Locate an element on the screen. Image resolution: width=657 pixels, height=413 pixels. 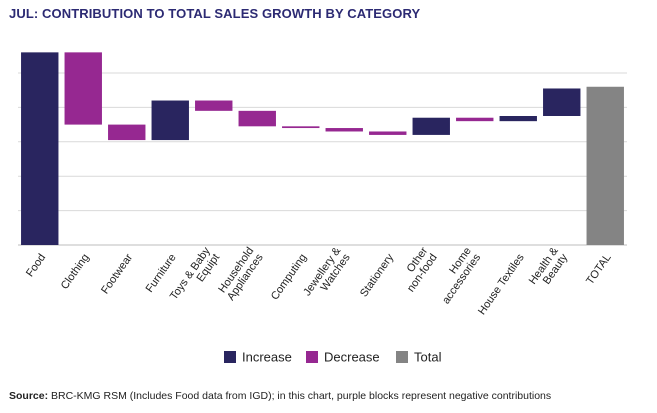
legend-label-increase: Increase is located at coordinates (267, 357).